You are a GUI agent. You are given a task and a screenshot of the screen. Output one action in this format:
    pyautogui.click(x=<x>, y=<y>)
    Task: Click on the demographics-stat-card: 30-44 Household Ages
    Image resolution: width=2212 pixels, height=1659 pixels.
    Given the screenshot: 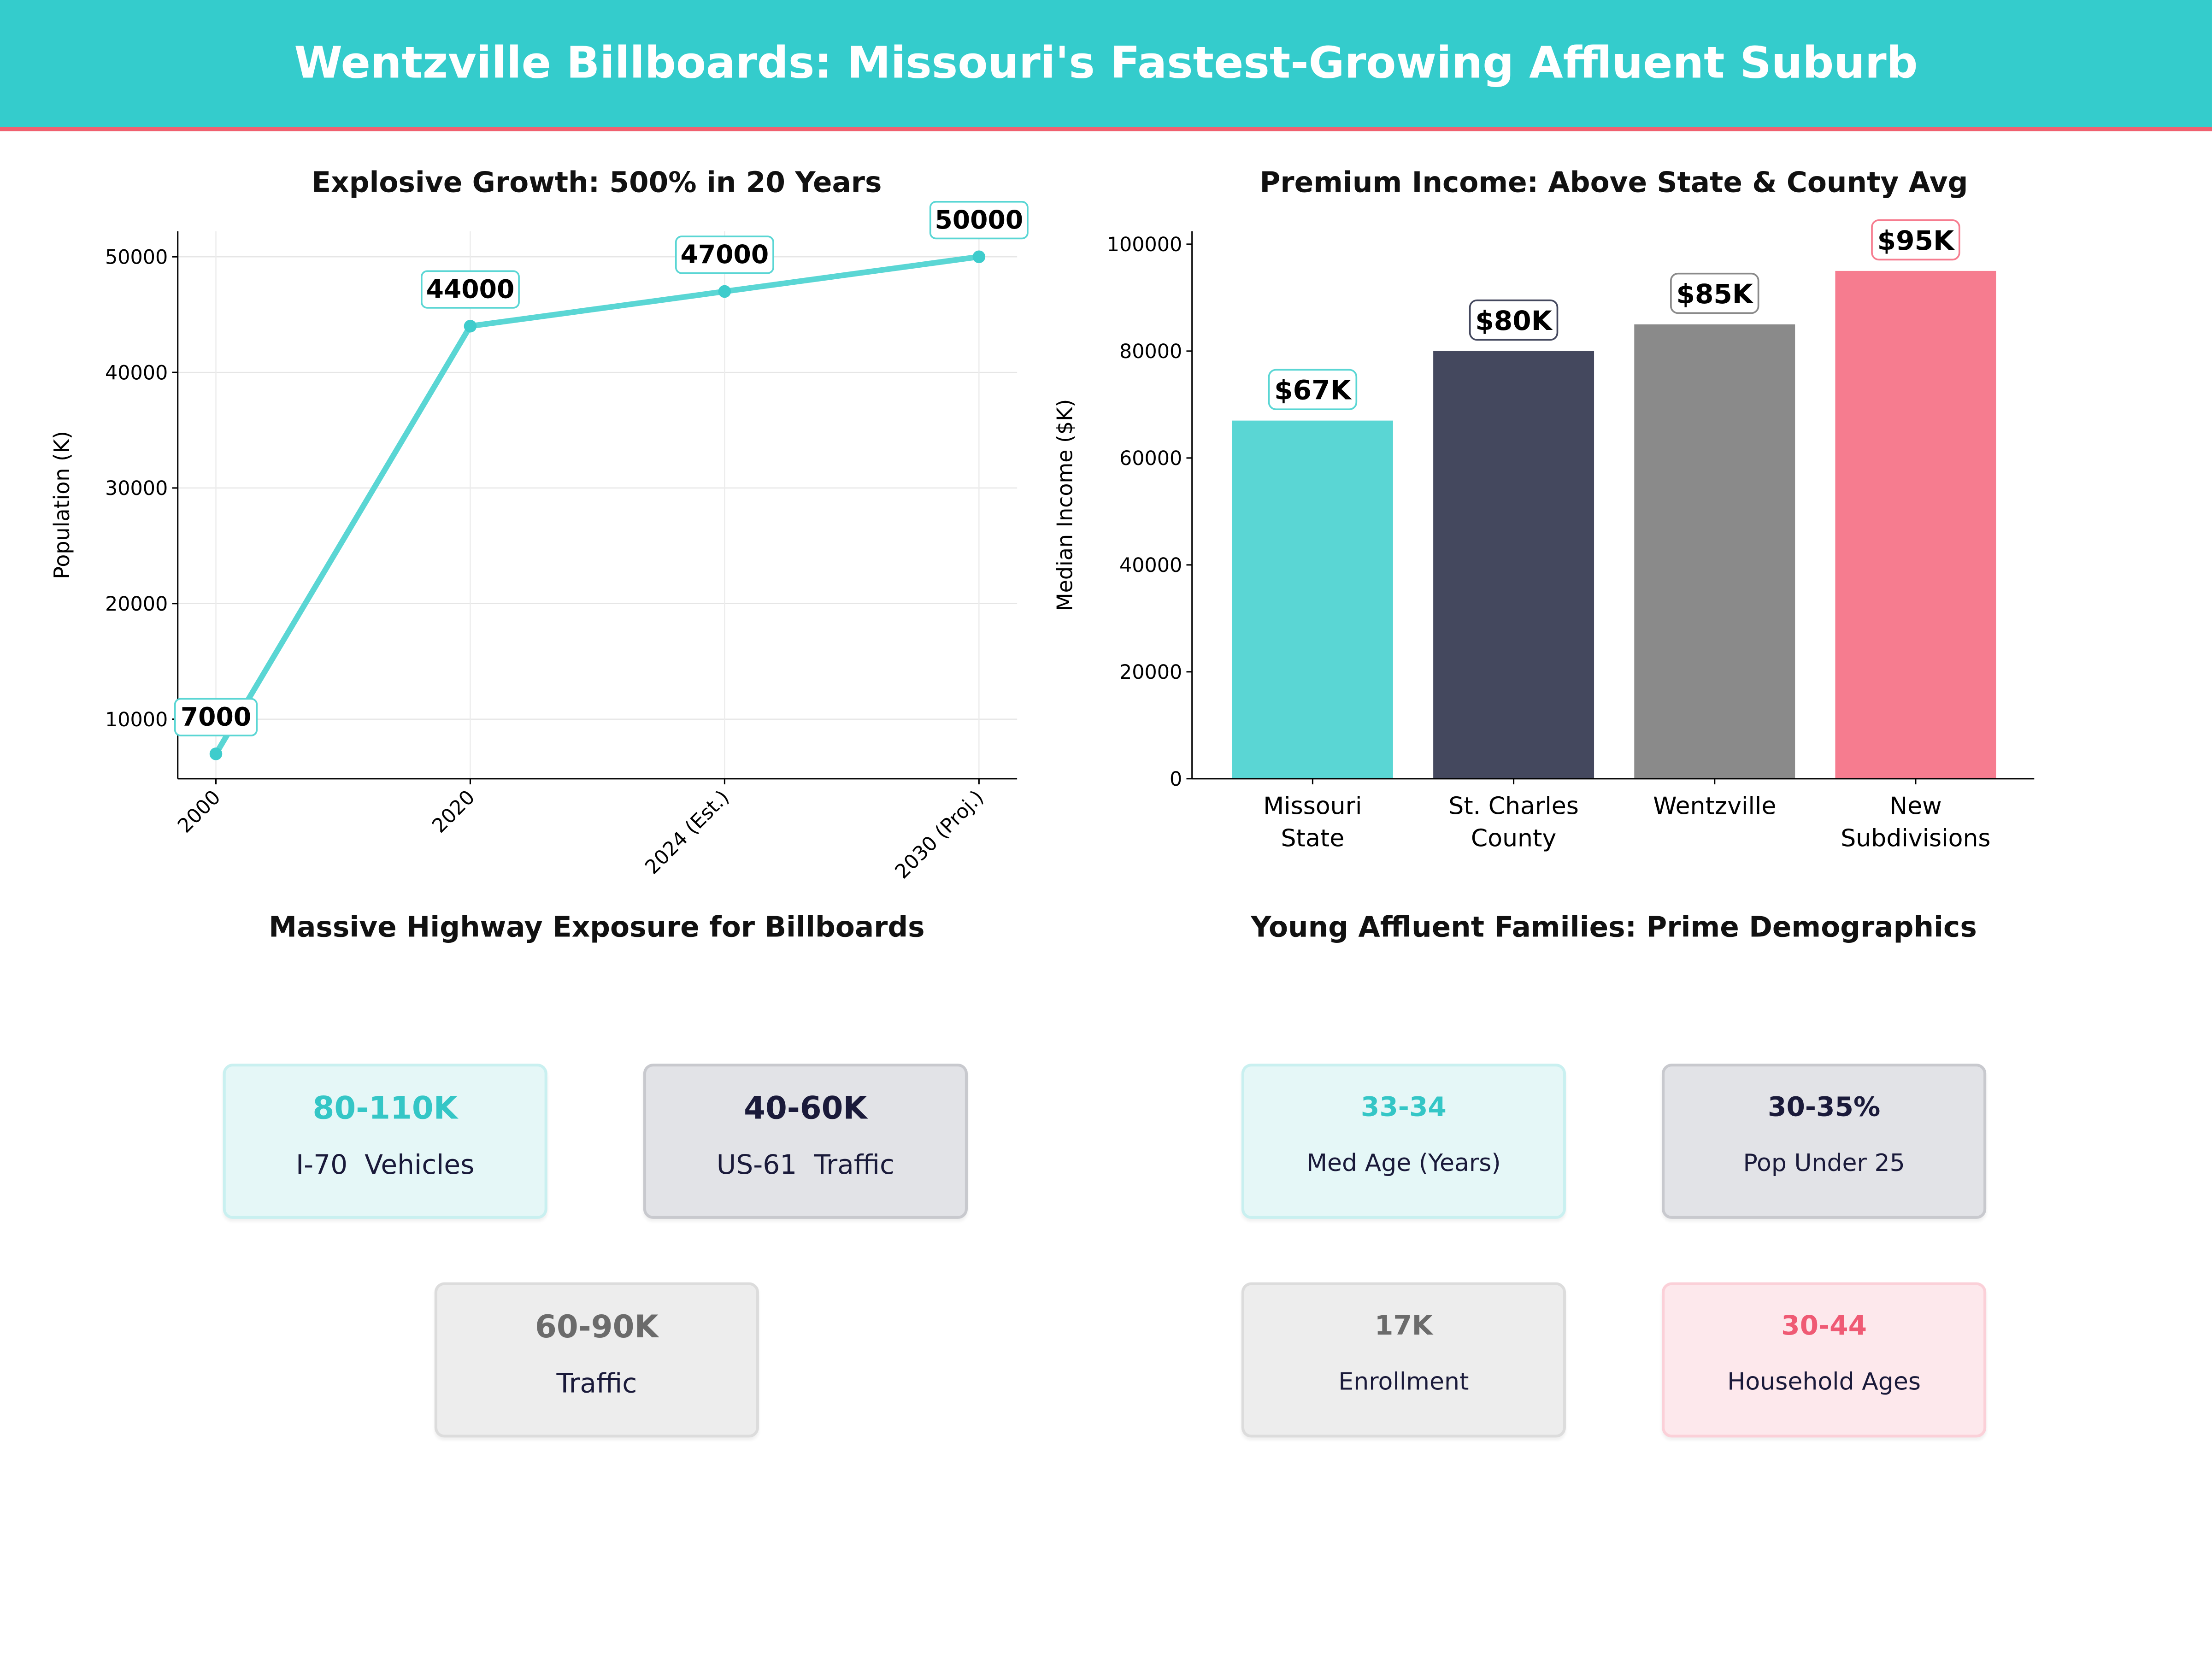 What is the action you would take?
    pyautogui.click(x=1824, y=1360)
    